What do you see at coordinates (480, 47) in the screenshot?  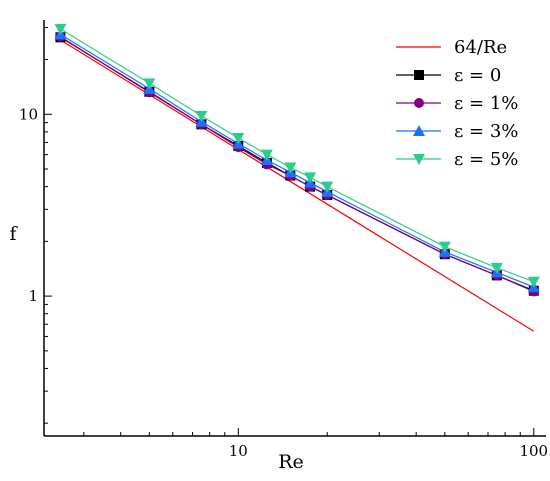 I see `legend-label: 64/Re` at bounding box center [480, 47].